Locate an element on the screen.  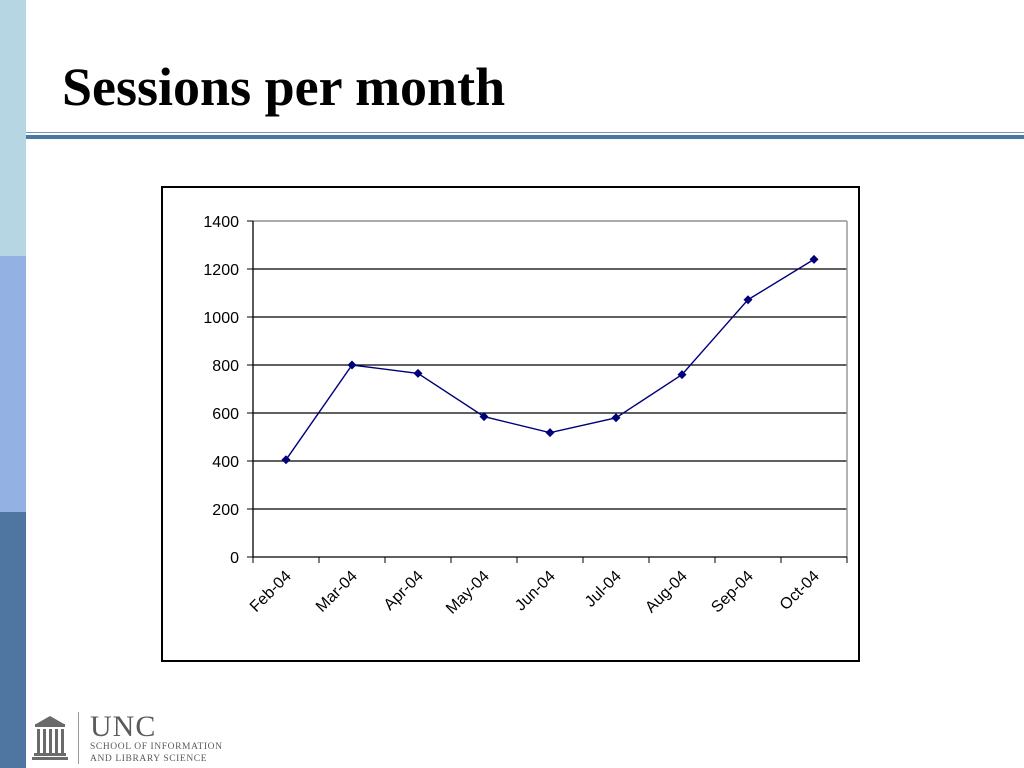
y-tick-label: 200 is located at coordinates (225, 510).